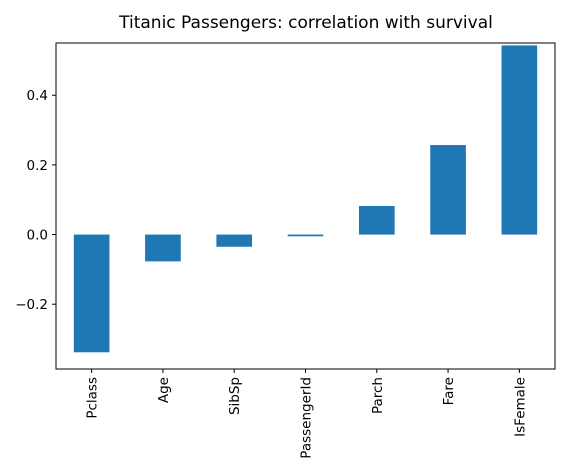  What do you see at coordinates (305, 235) in the screenshot?
I see `bar-passengerid` at bounding box center [305, 235].